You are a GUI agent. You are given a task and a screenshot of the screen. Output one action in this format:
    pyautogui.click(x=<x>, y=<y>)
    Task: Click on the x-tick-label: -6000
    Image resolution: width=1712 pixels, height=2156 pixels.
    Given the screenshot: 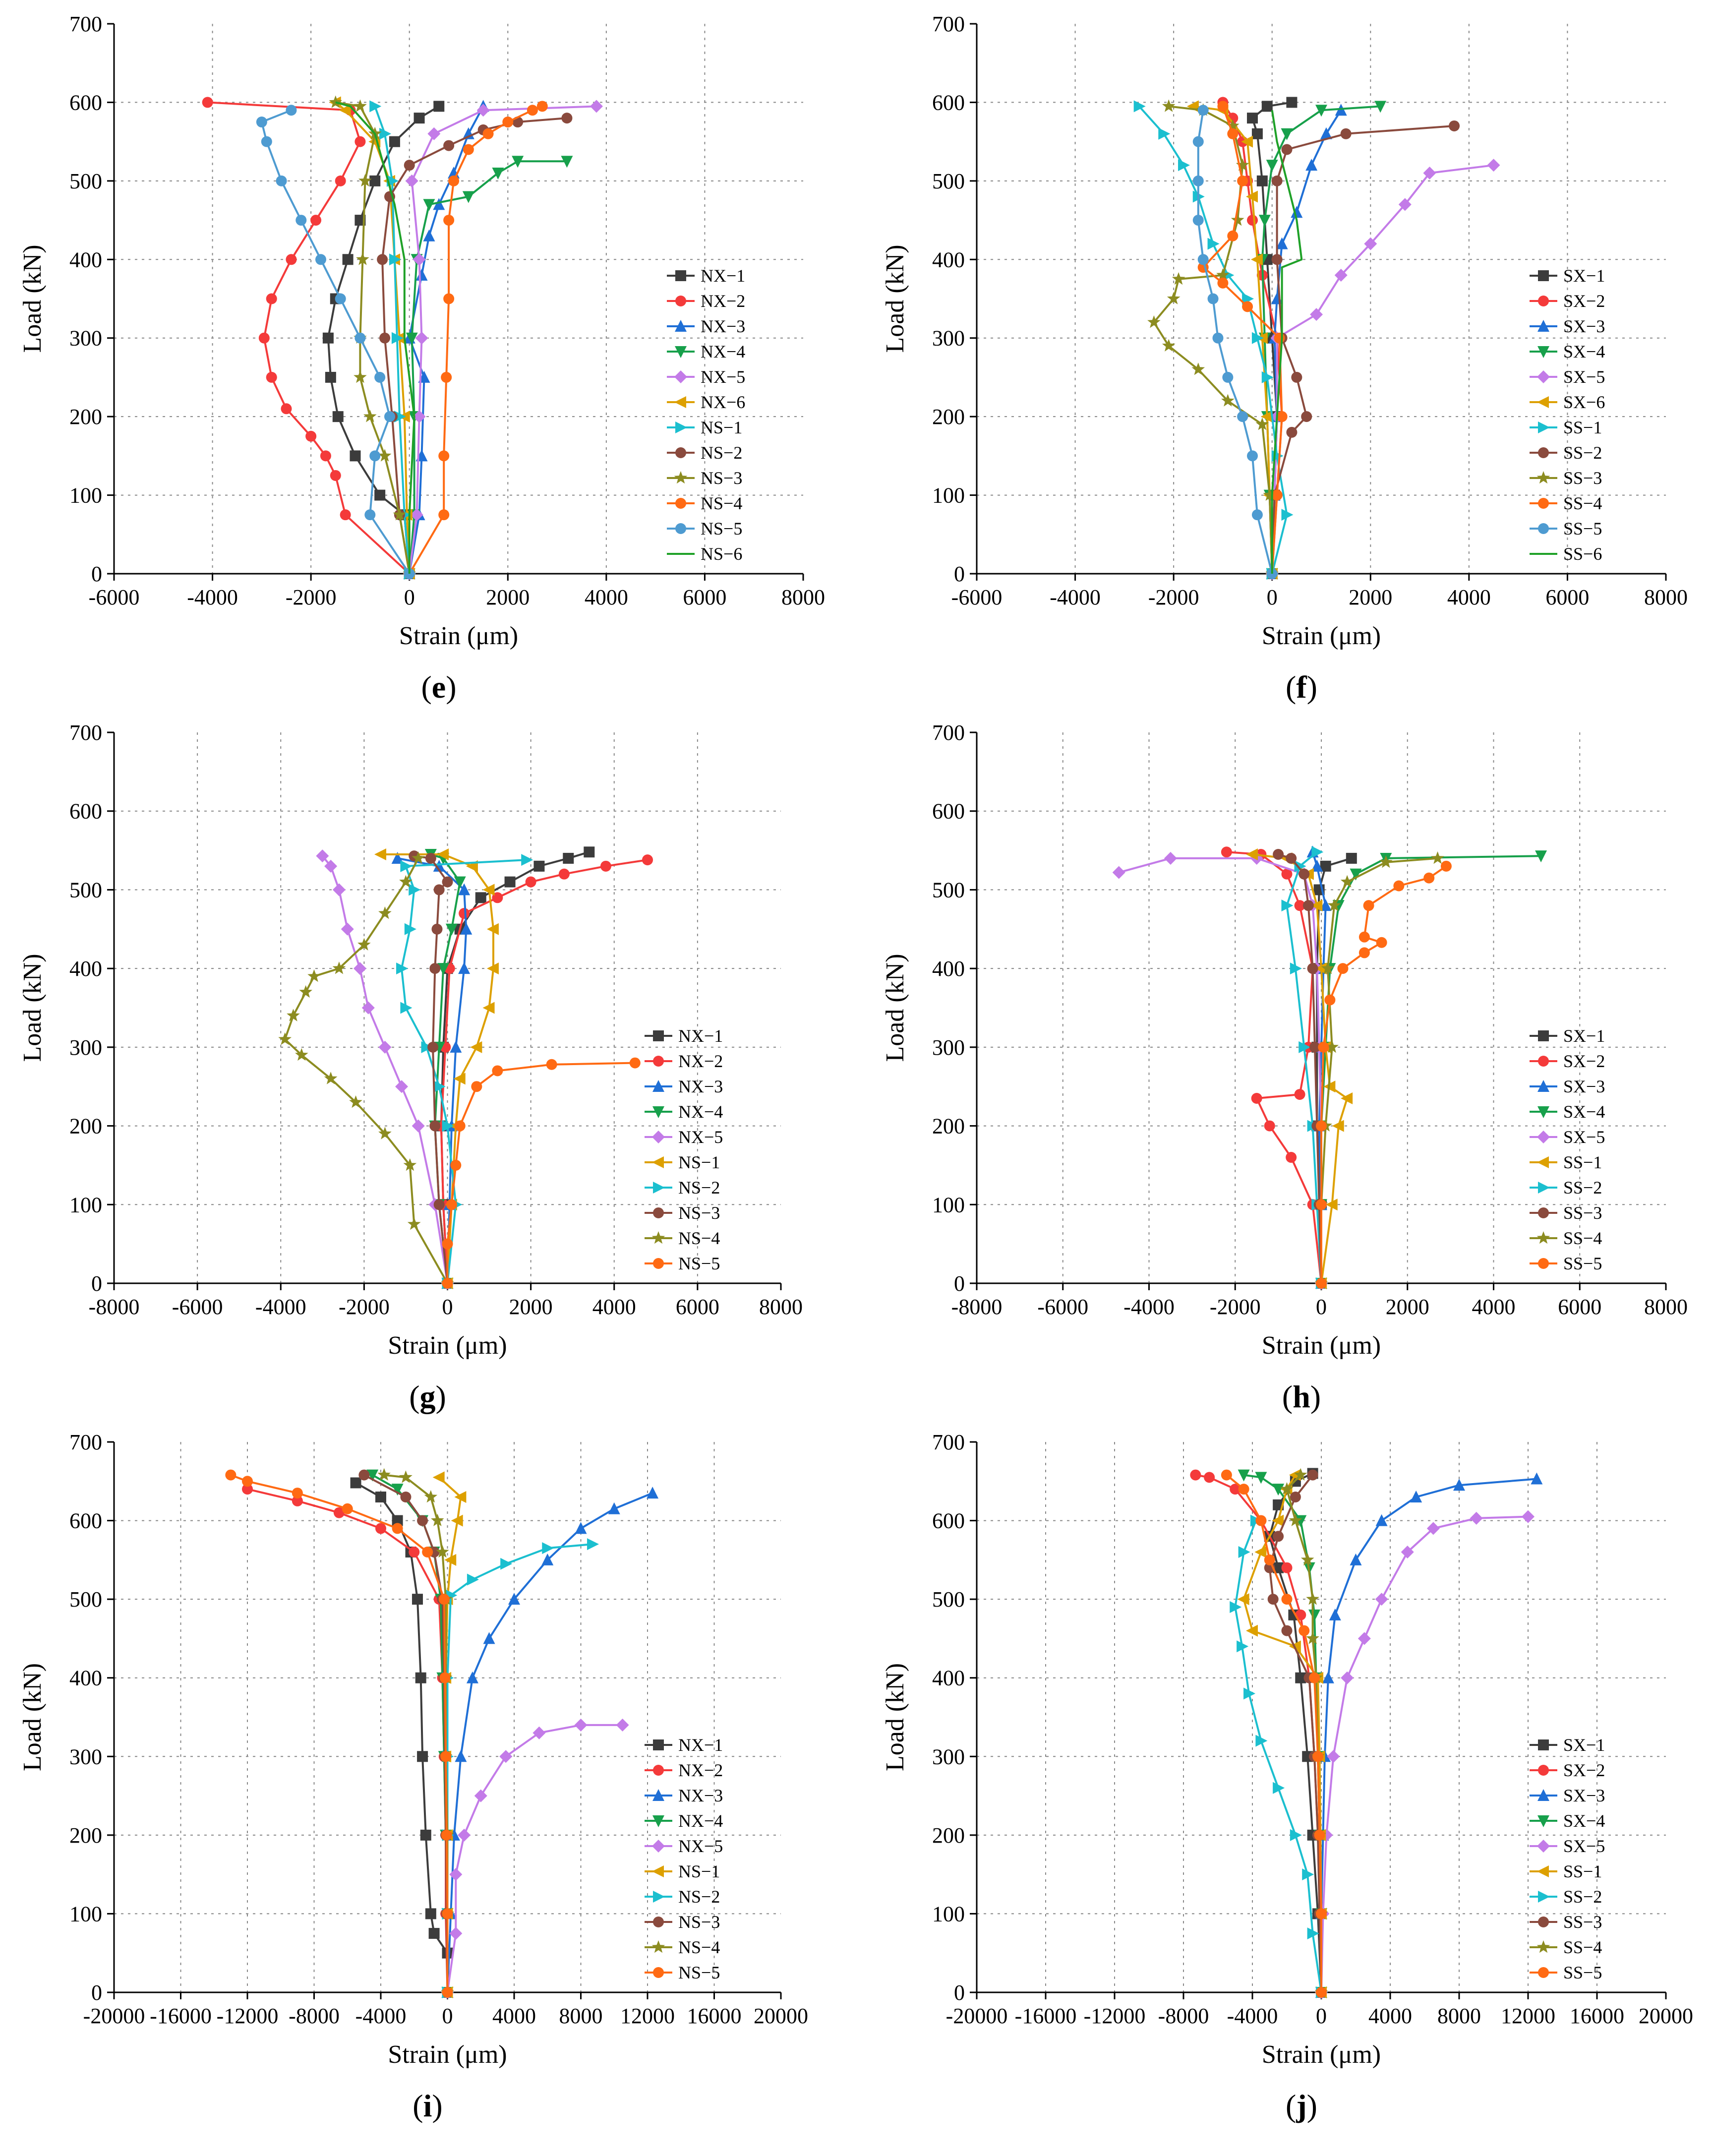 What is the action you would take?
    pyautogui.click(x=114, y=597)
    